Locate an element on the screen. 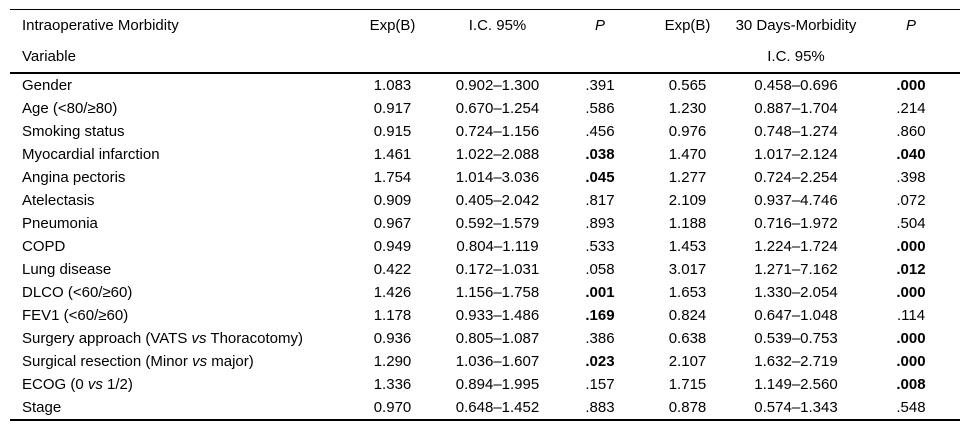  intra-expb-cell: 1.083 is located at coordinates (392, 85).